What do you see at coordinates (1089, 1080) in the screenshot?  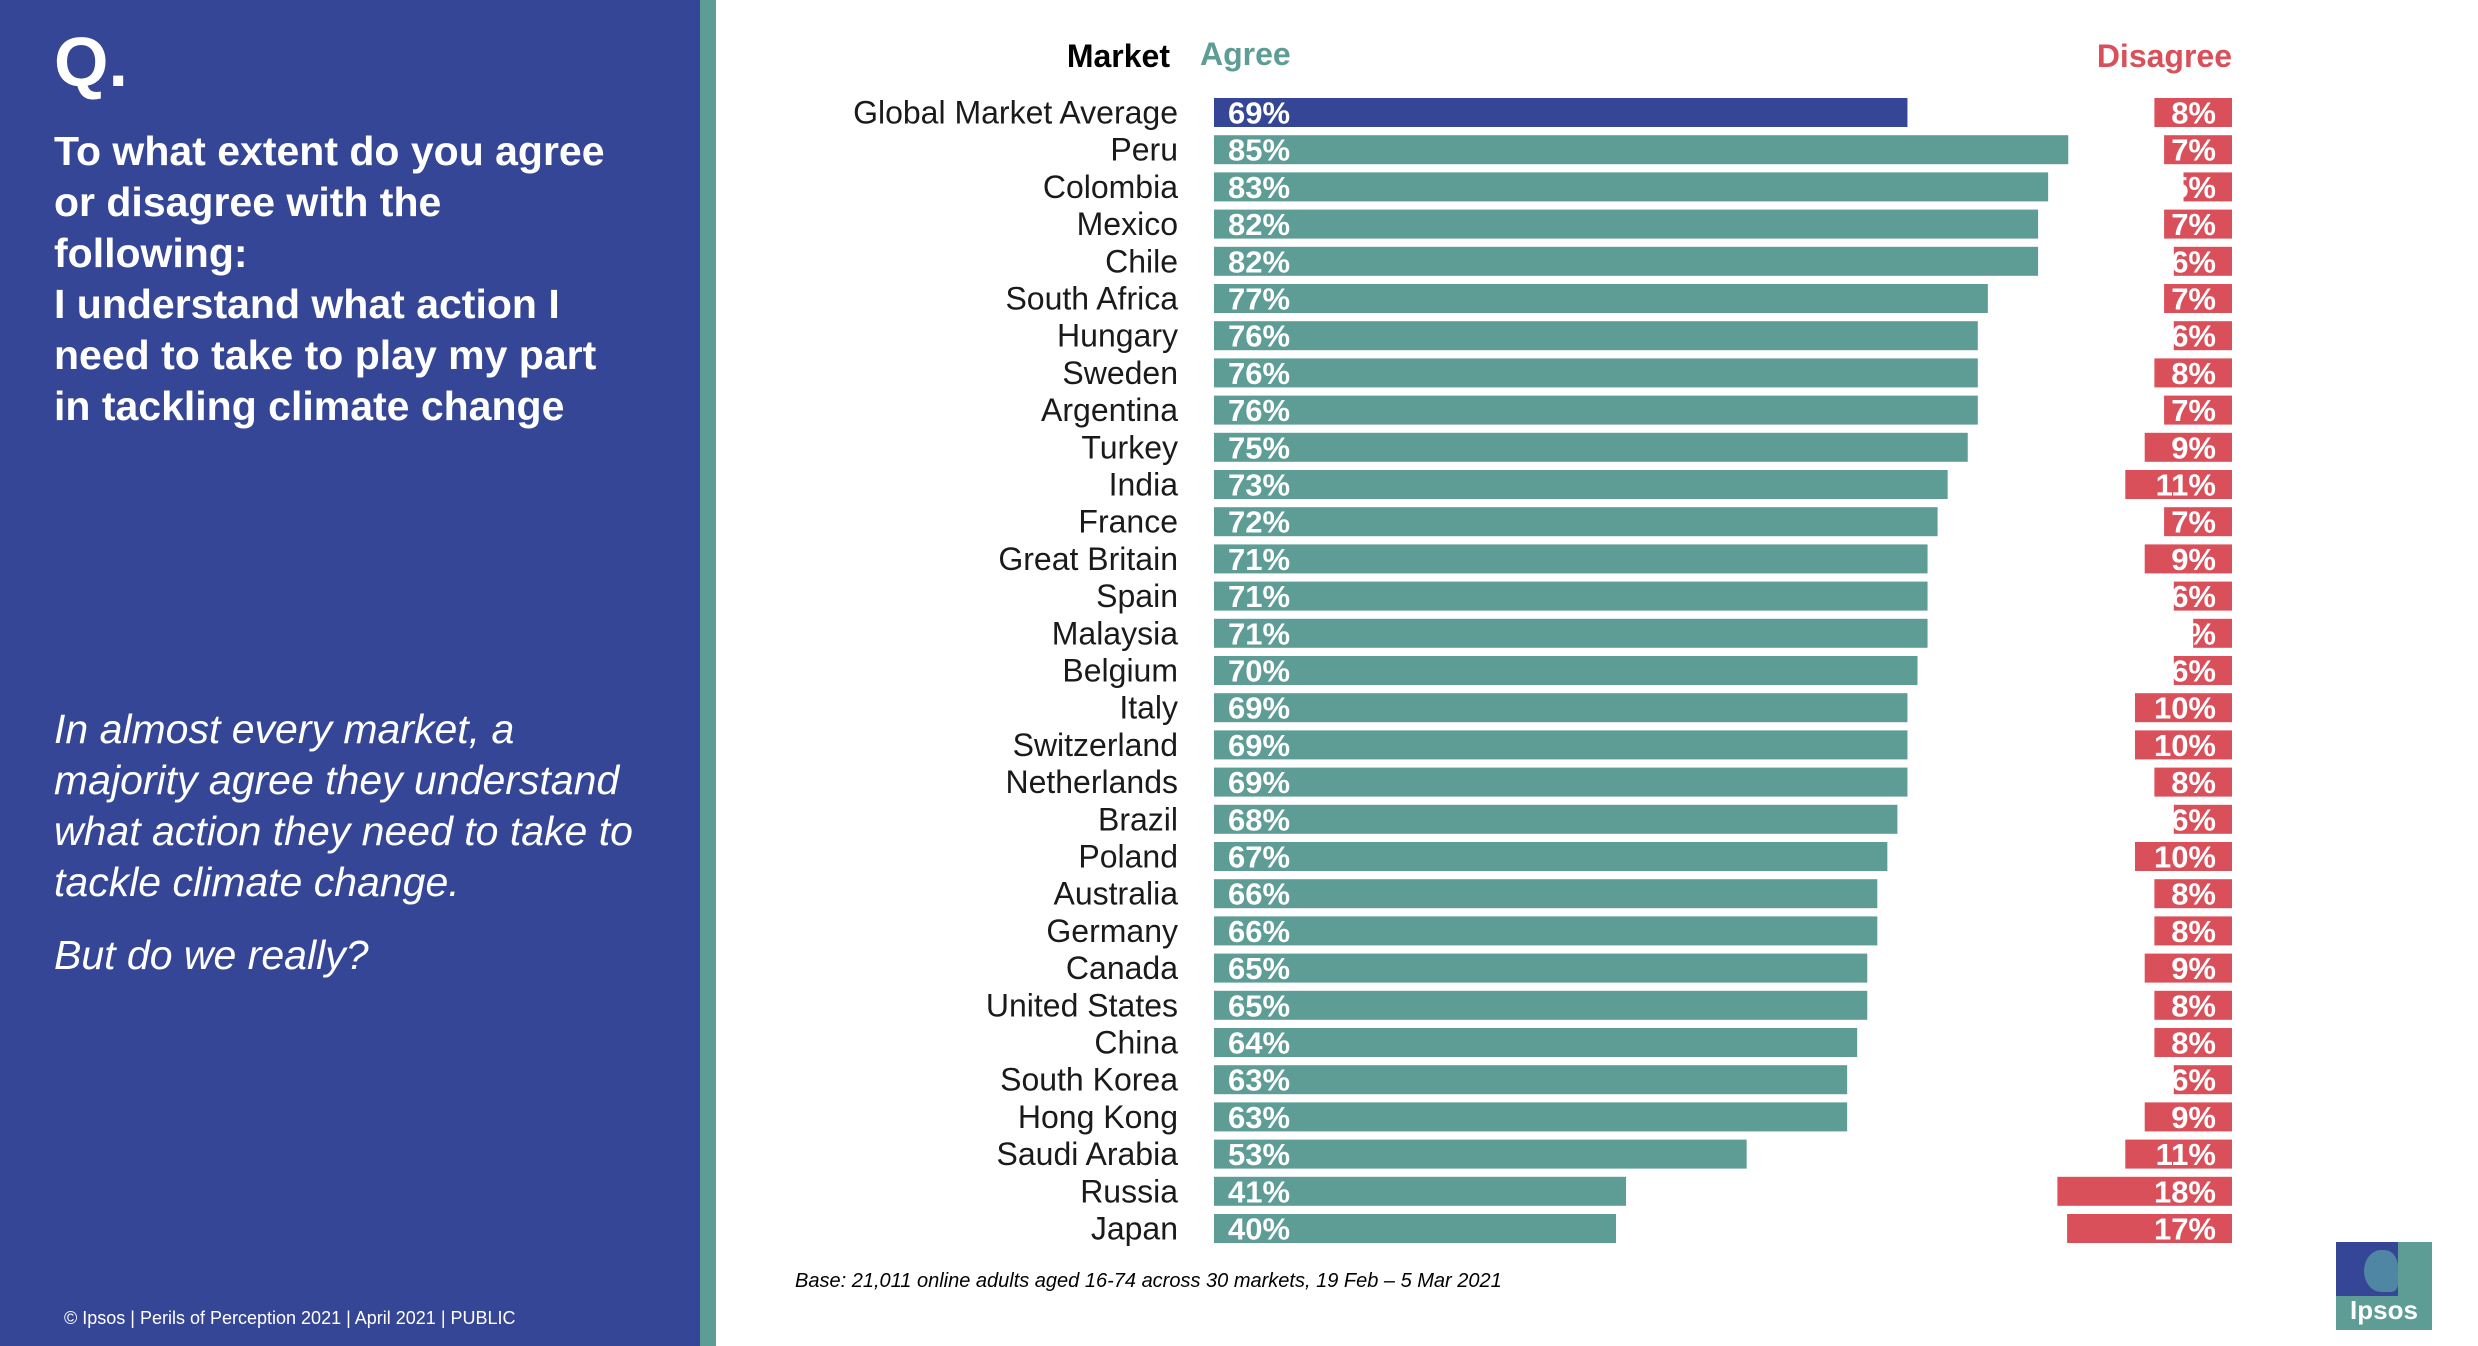 I see `market-label: South Korea` at bounding box center [1089, 1080].